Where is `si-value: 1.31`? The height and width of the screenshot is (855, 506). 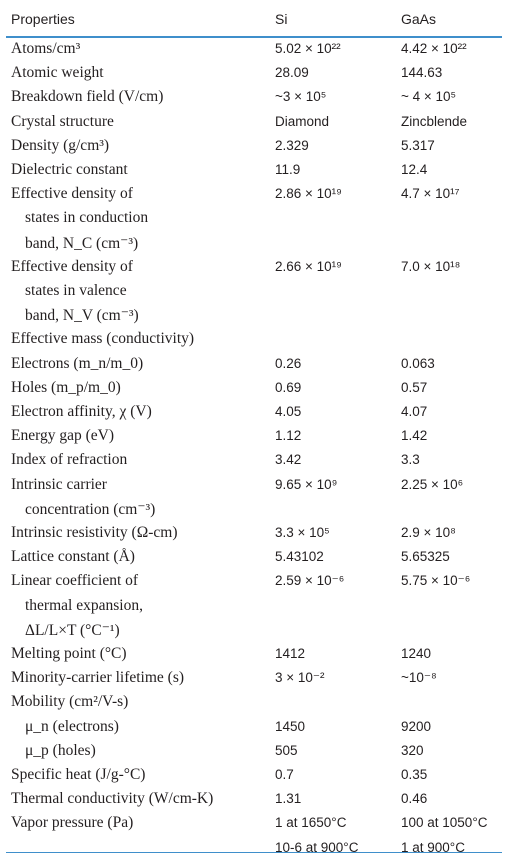 si-value: 1.31 is located at coordinates (288, 798).